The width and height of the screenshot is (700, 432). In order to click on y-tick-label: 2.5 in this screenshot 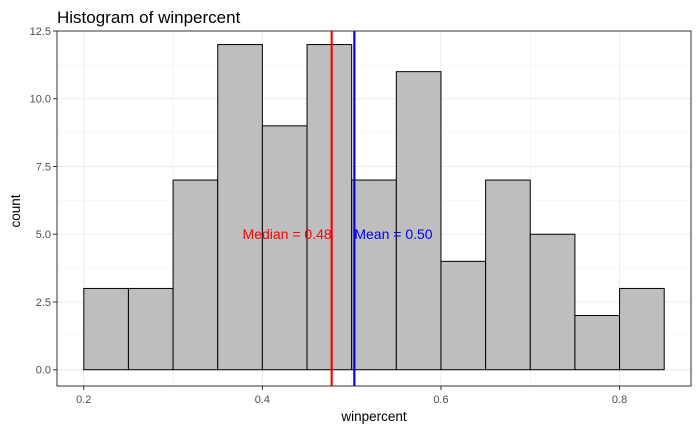, I will do `click(43, 303)`.